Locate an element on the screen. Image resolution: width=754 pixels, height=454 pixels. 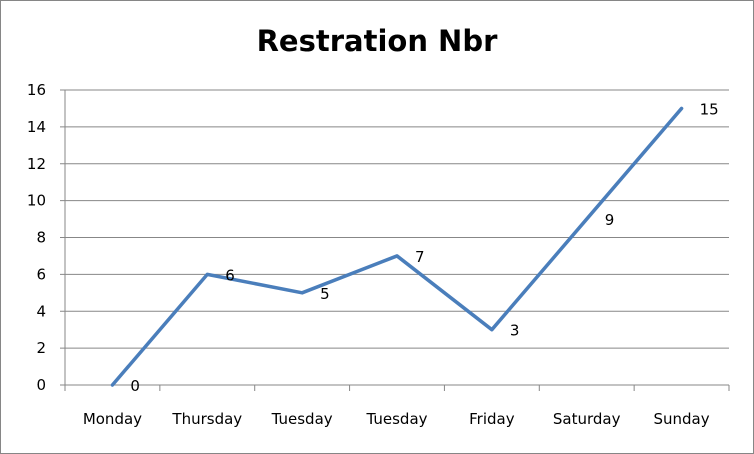
data-label: 6 is located at coordinates (230, 275).